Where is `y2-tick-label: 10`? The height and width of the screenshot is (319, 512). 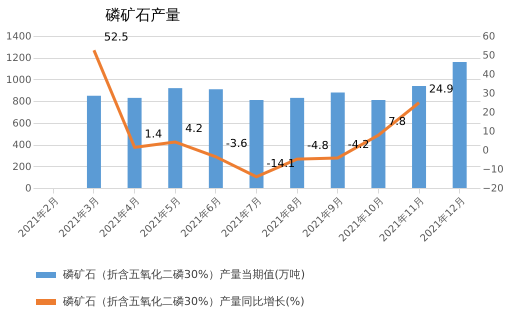
y2-tick-label: 10 is located at coordinates (489, 132).